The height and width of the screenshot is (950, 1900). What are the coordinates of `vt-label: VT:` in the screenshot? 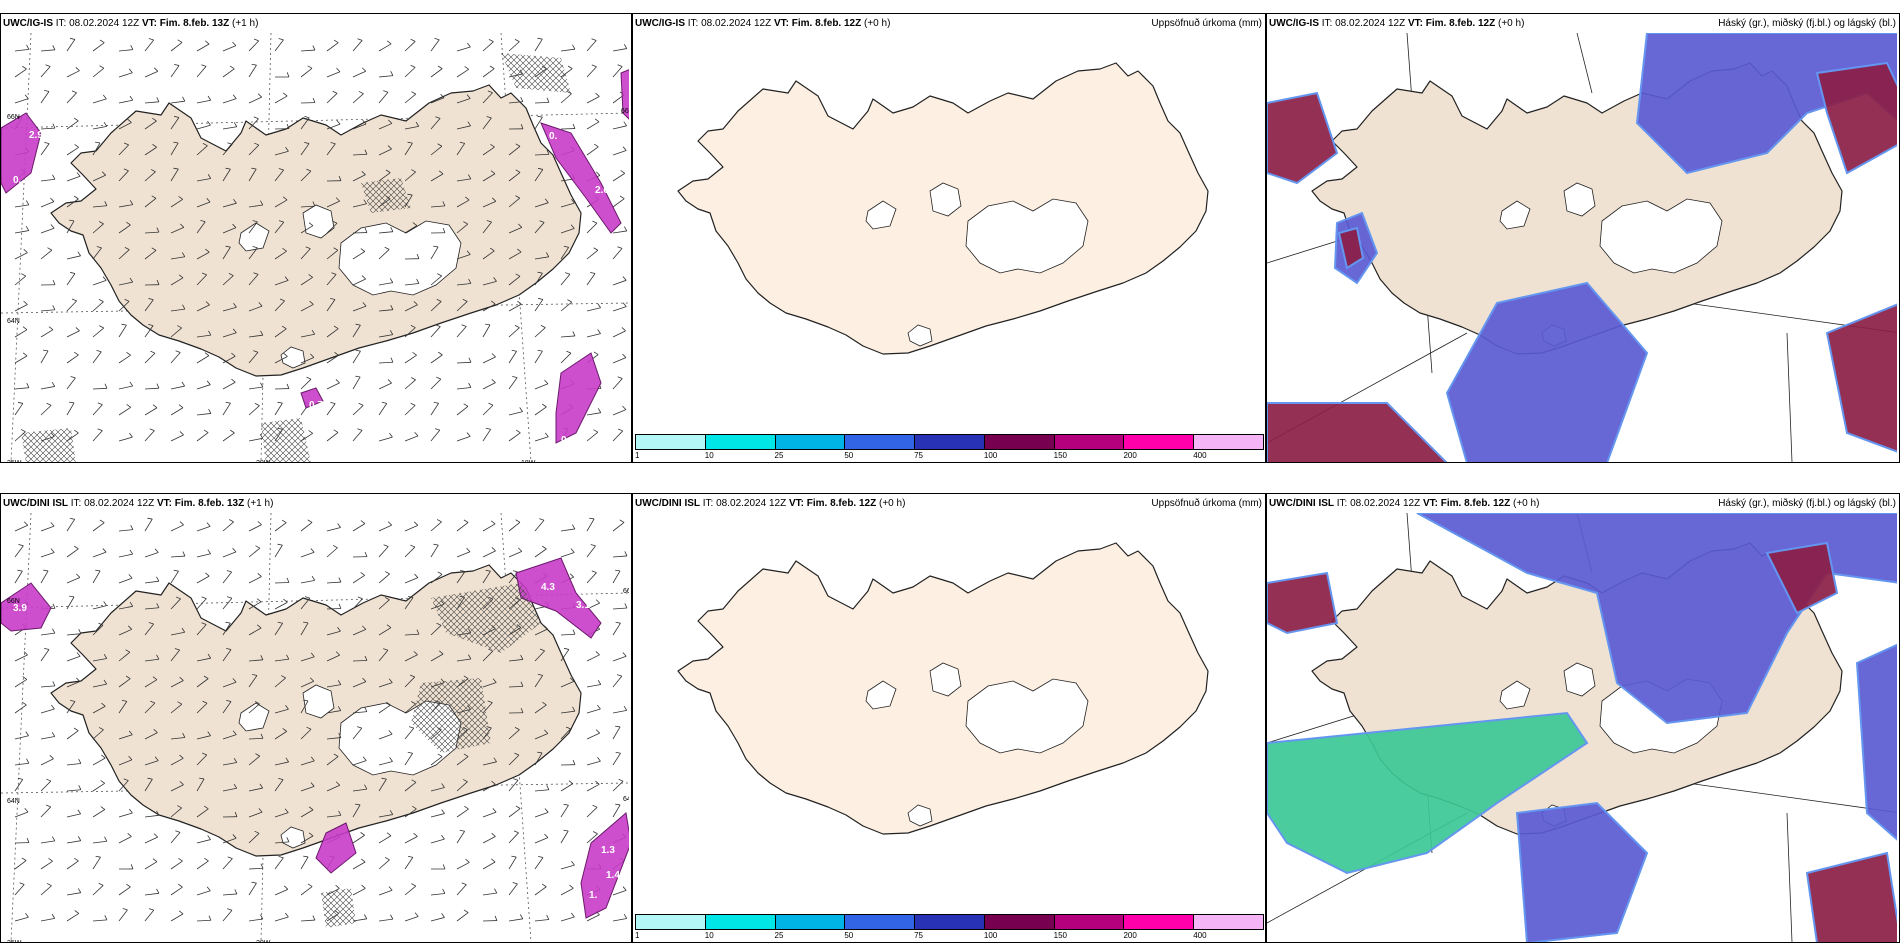 It's located at (1430, 503).